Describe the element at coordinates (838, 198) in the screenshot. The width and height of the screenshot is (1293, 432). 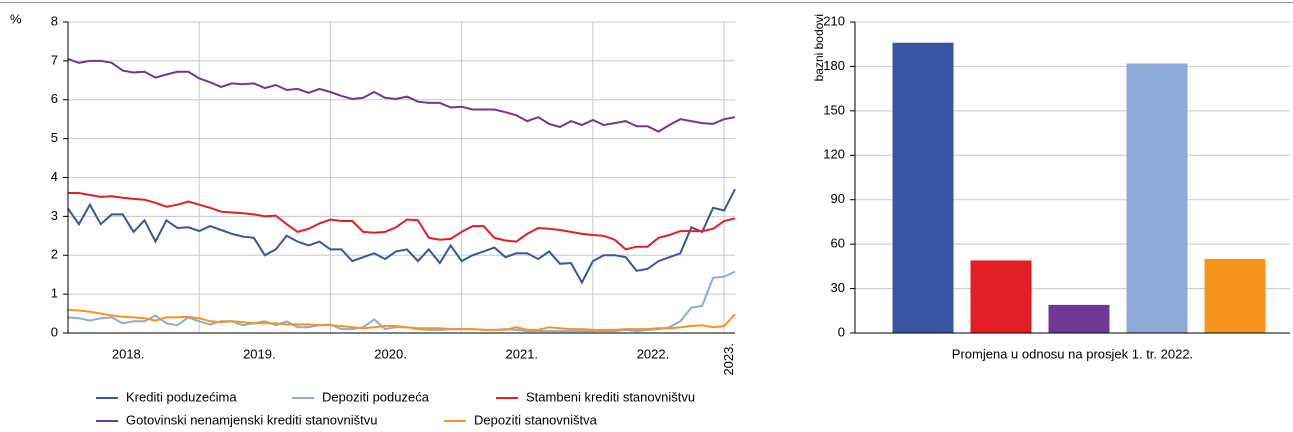
I see `y-tick-label: 90` at that location.